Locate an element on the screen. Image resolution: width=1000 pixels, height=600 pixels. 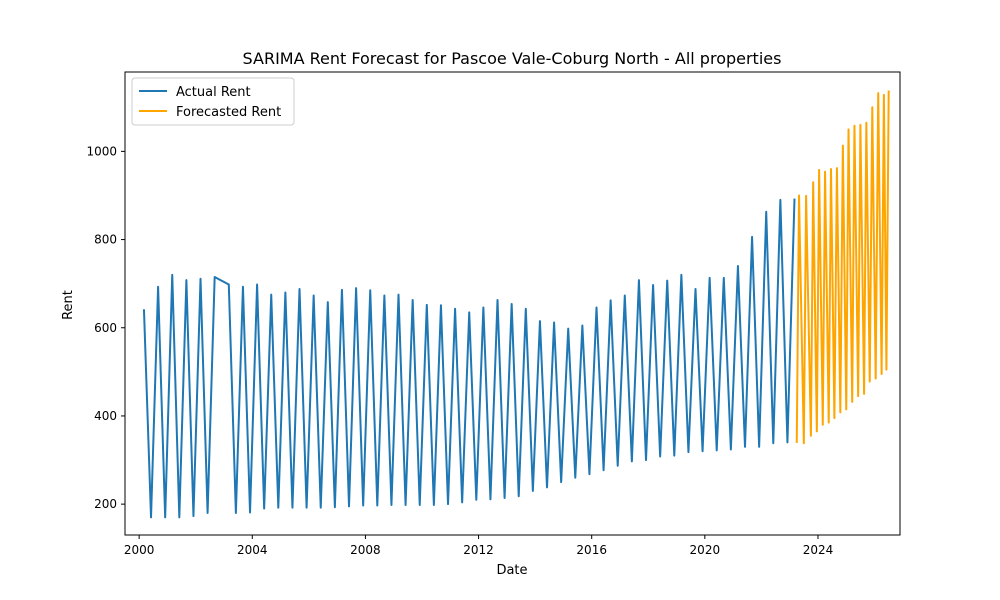
x-tick-label: 2008 is located at coordinates (365, 550).